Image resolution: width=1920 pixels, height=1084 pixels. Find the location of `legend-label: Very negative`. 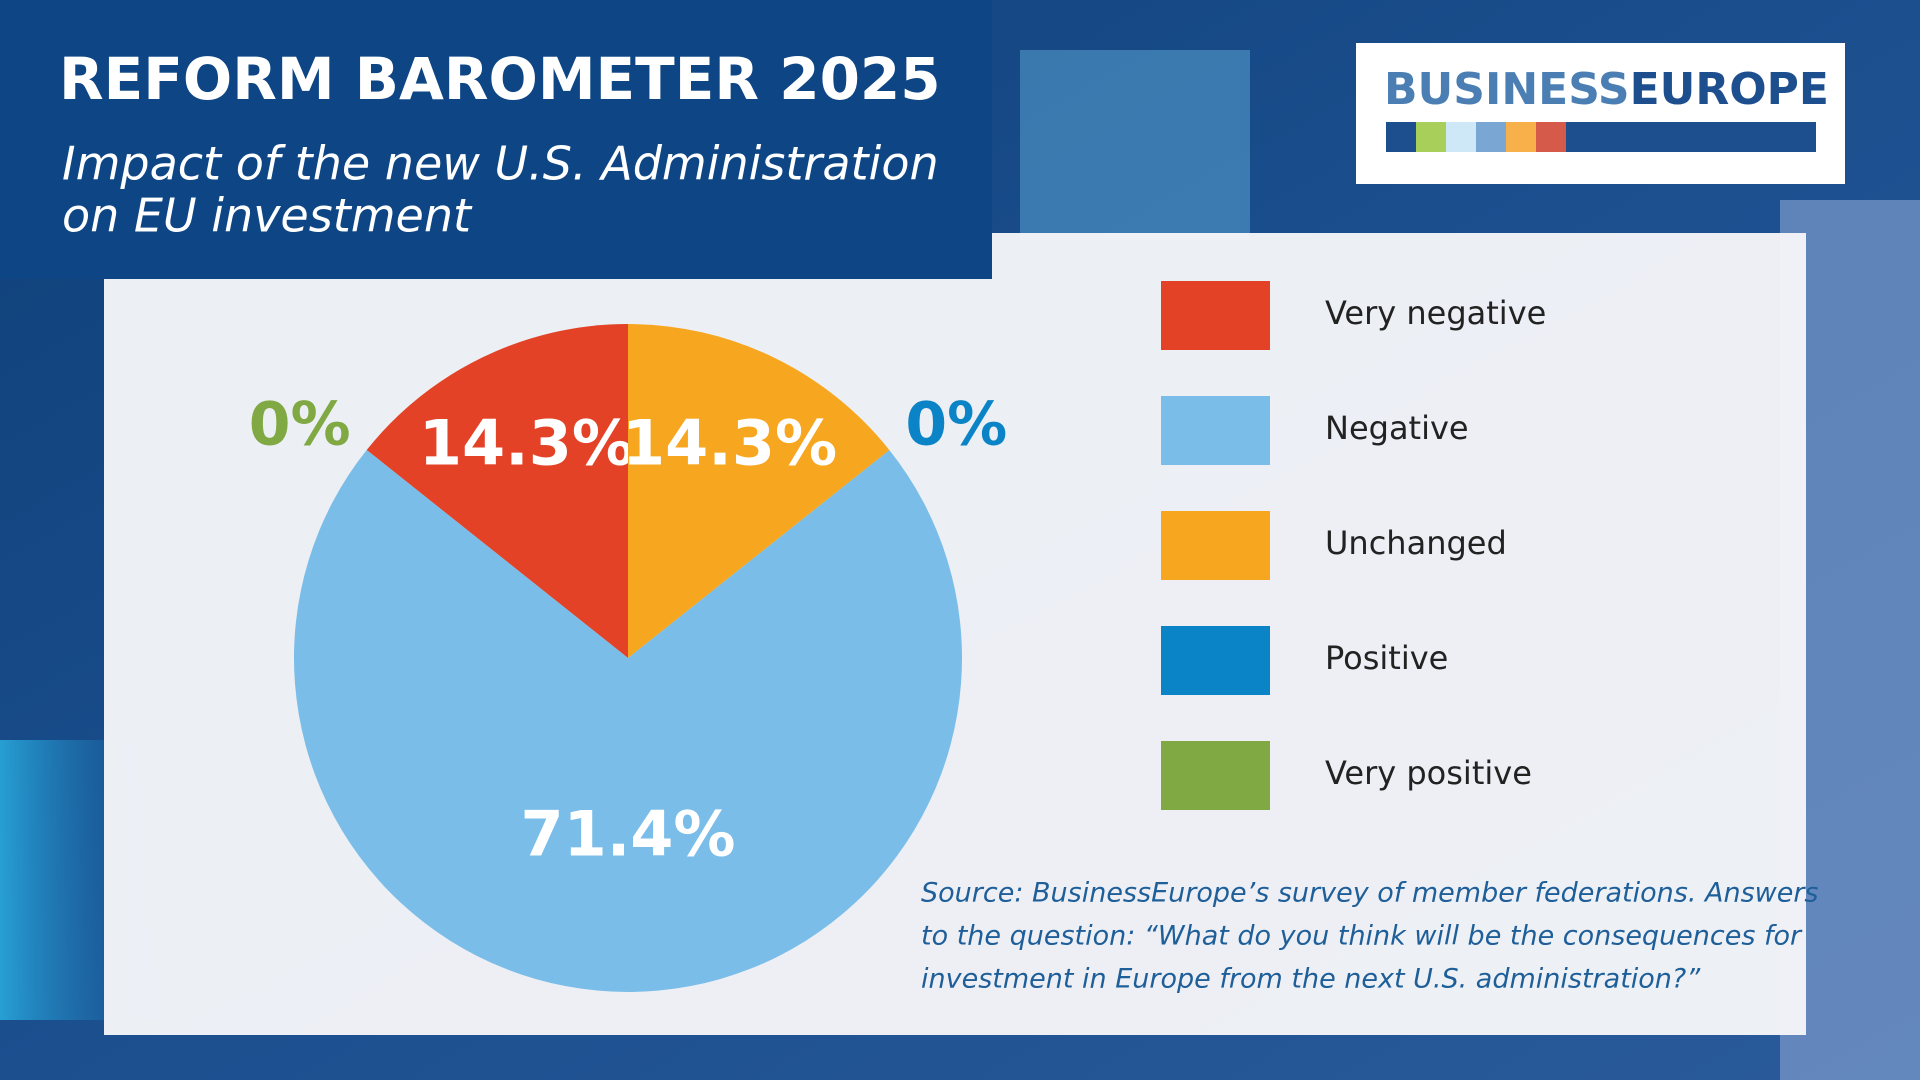

legend-label: Very negative is located at coordinates (1435, 313).